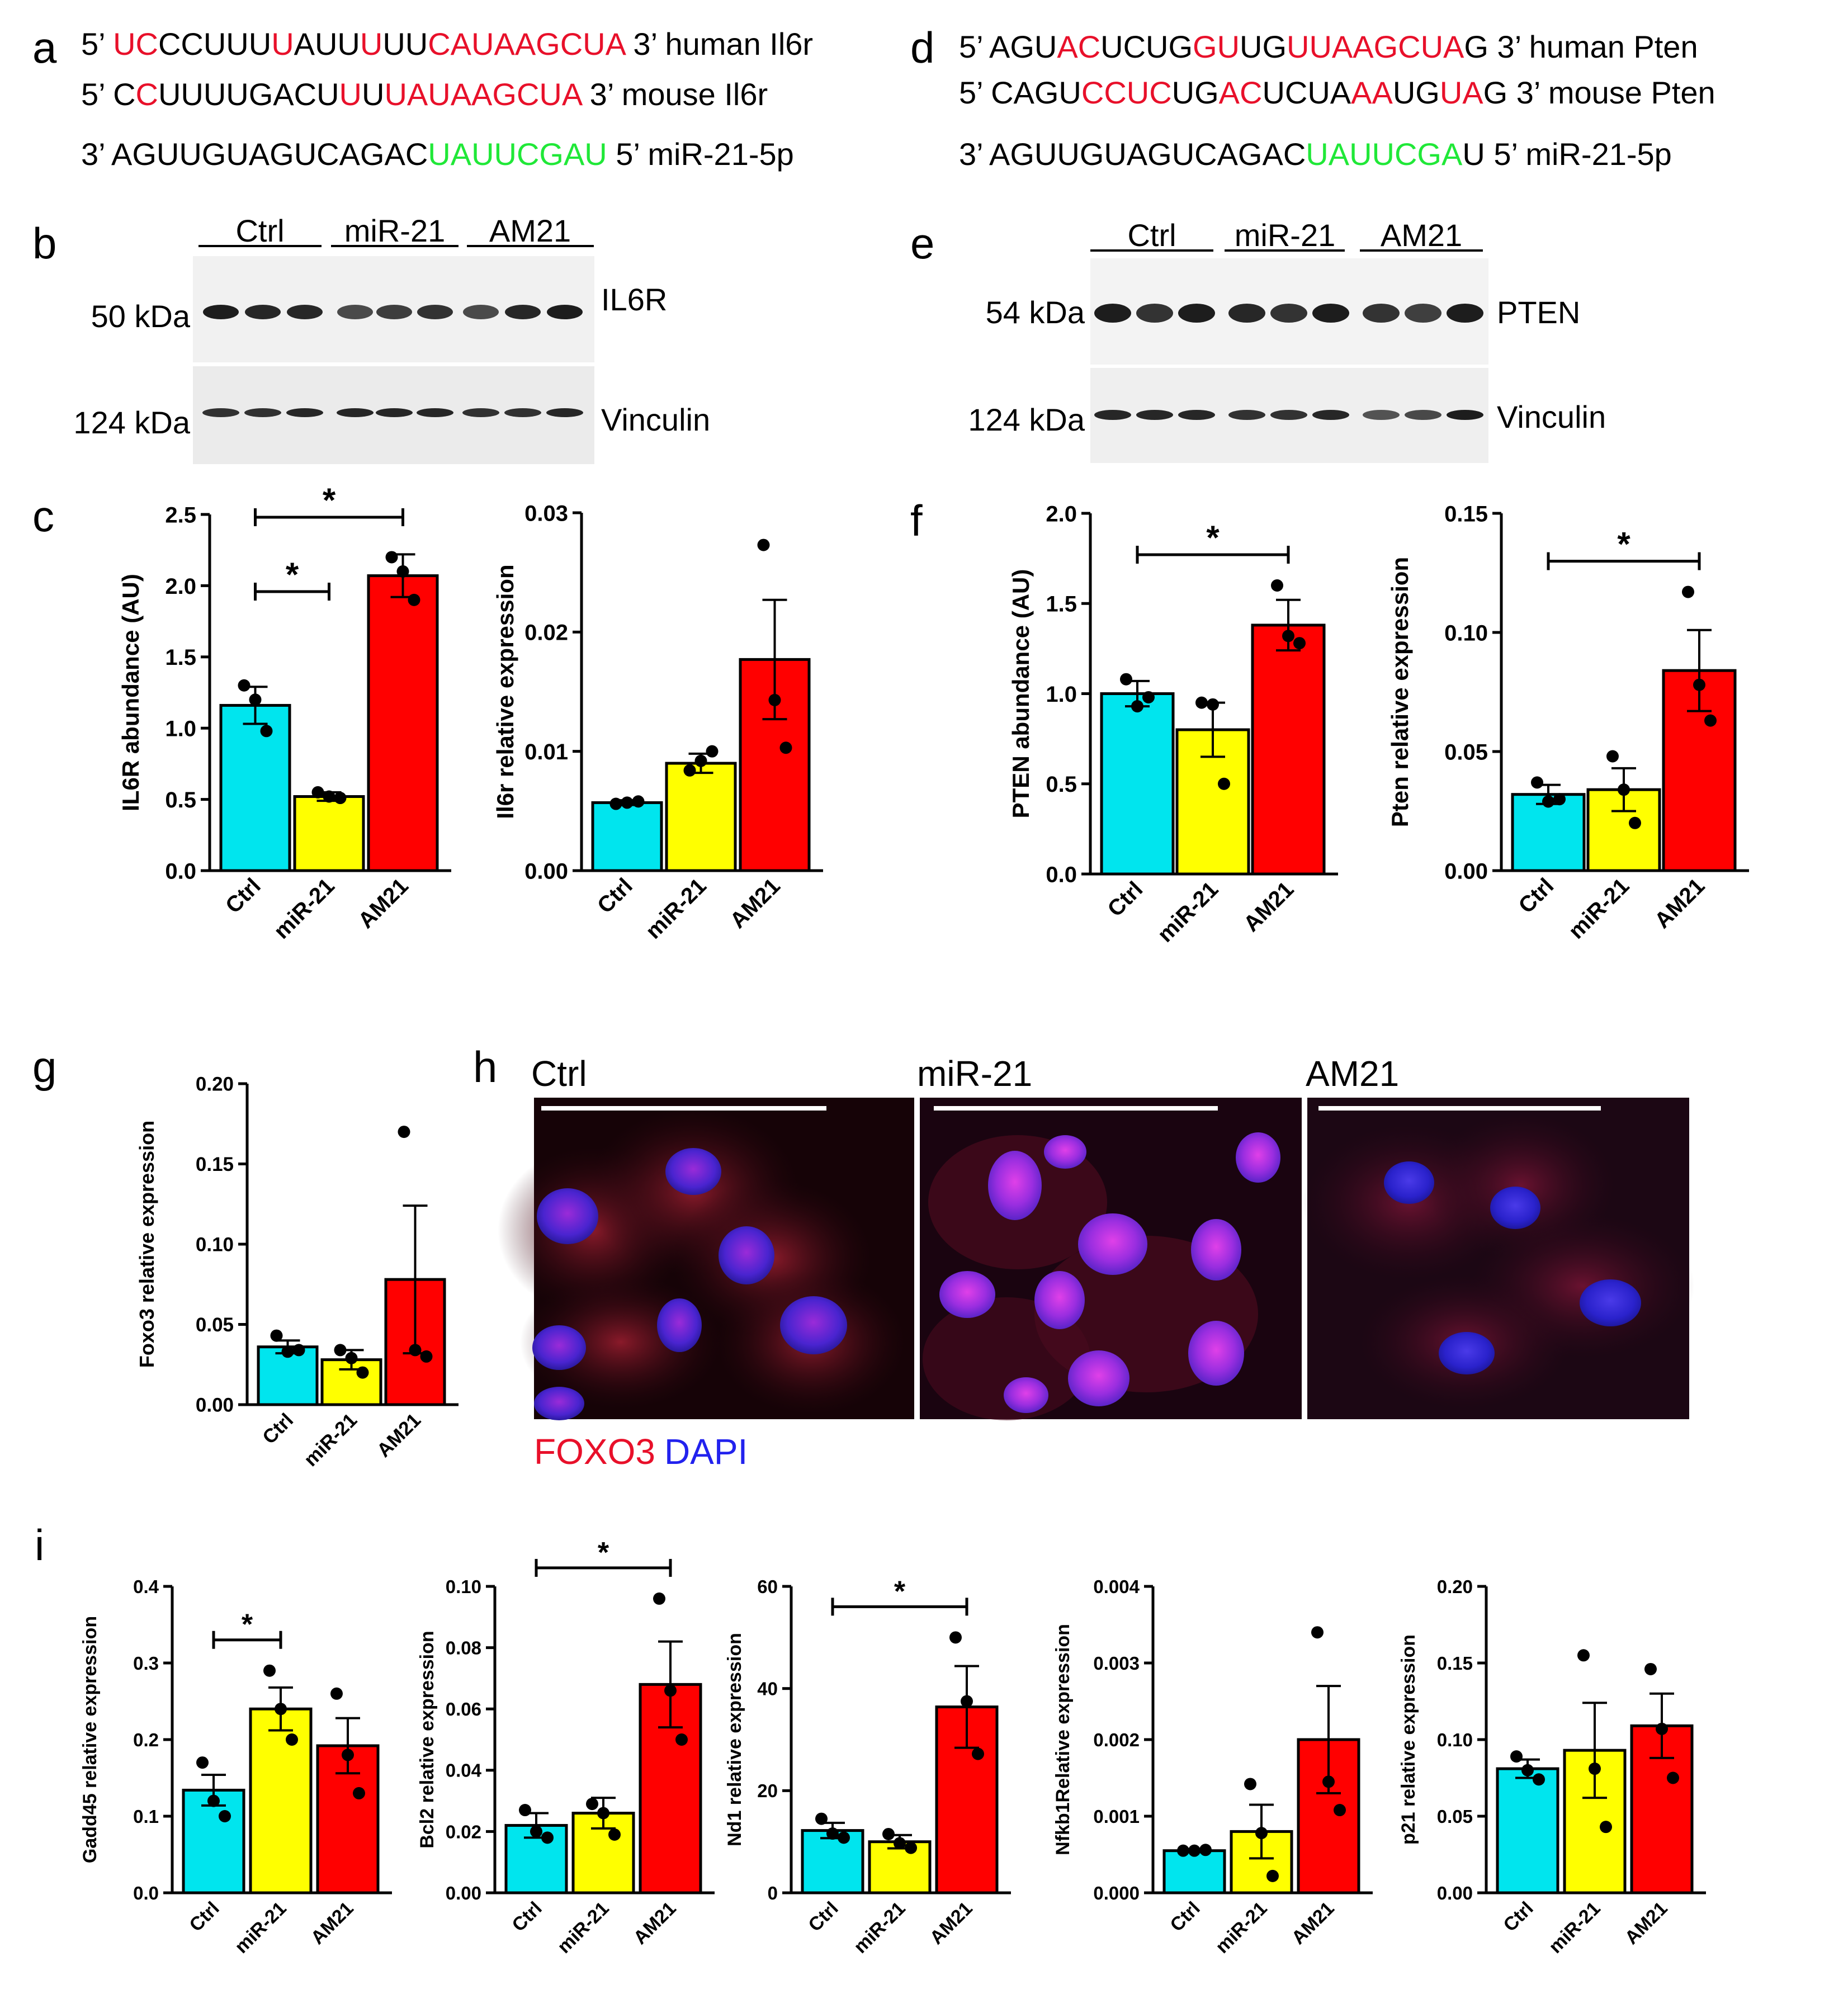  I want to click on y-tick-label: 0.002, so click(1117, 1740).